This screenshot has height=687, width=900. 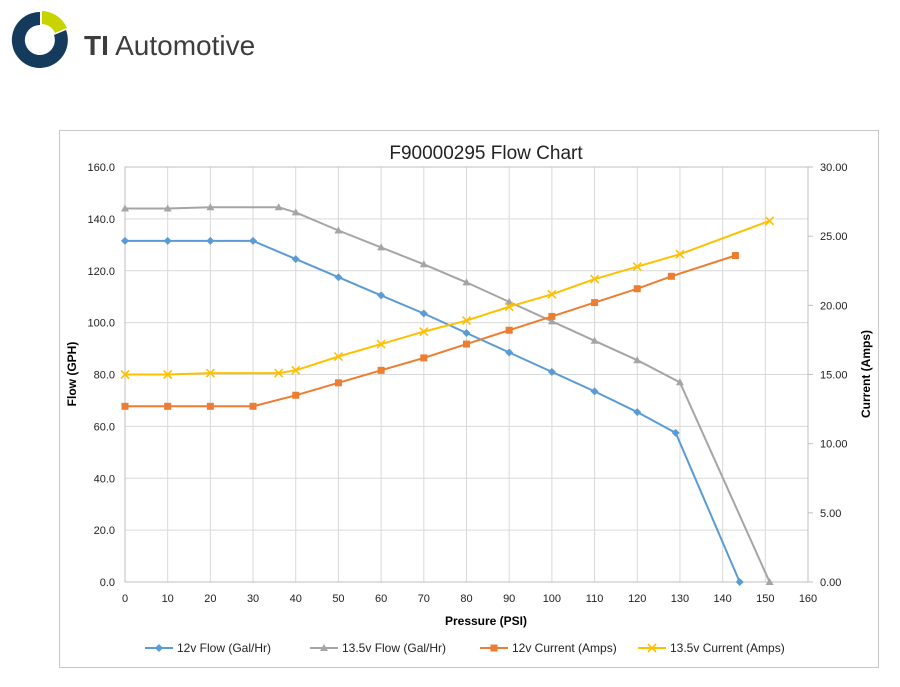 I want to click on y2-tick-label: 15.00, so click(x=834, y=376).